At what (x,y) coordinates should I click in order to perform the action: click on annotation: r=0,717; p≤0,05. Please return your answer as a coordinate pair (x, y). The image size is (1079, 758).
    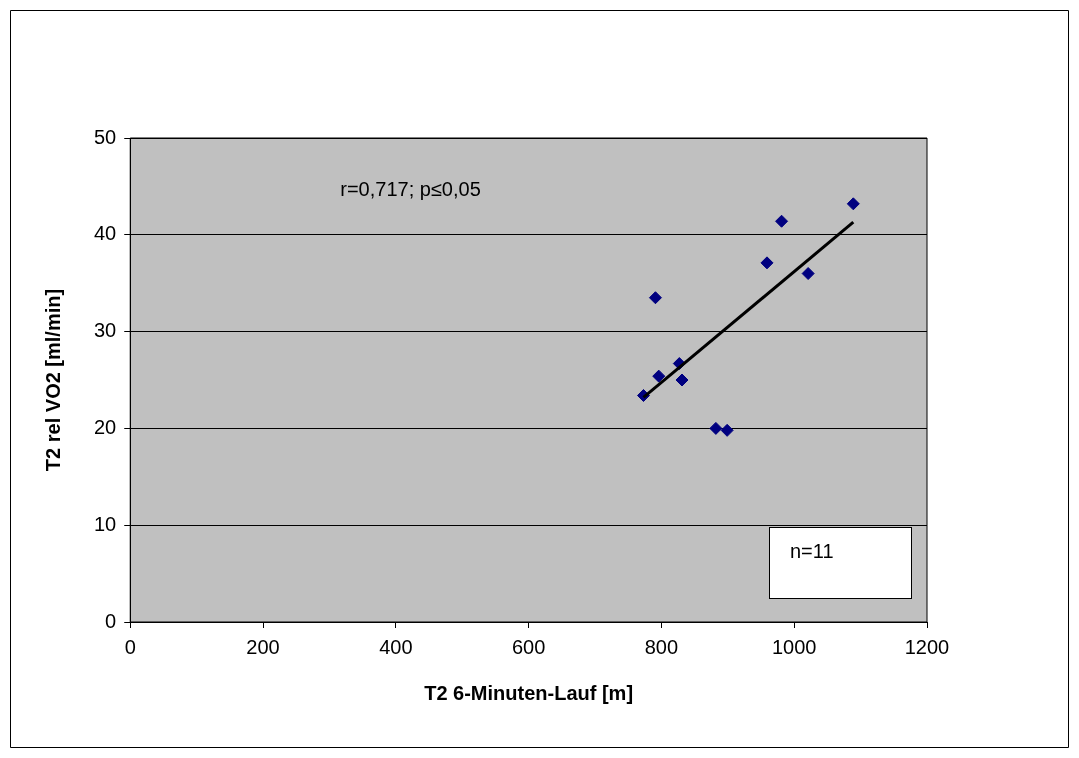
    Looking at the image, I should click on (410, 188).